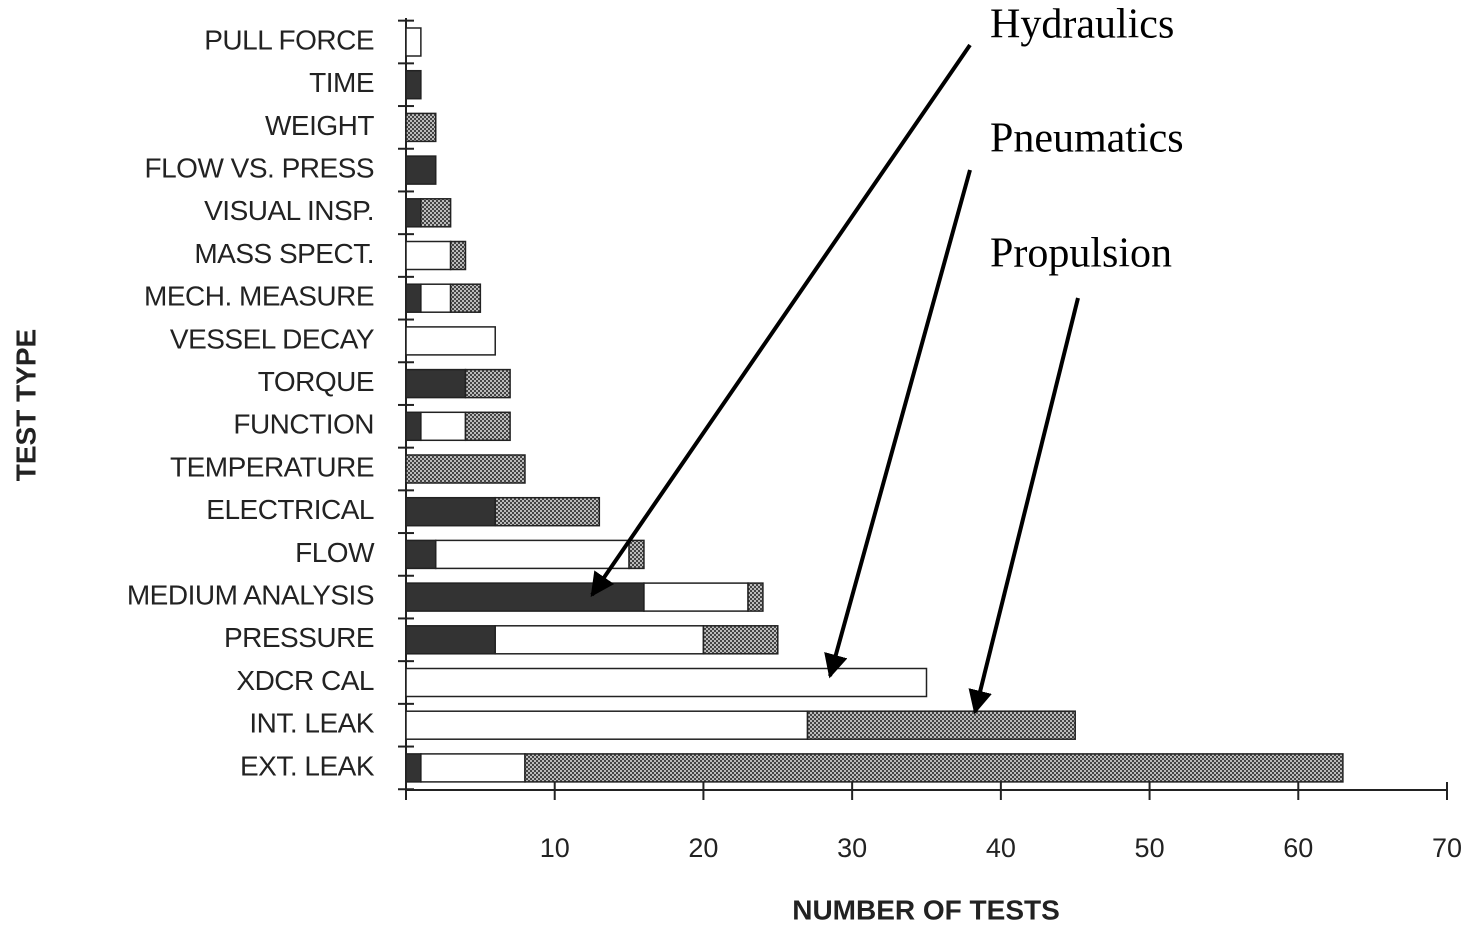 The image size is (1472, 926). What do you see at coordinates (1082, 25) in the screenshot?
I see `legend-label: Hydraulics` at bounding box center [1082, 25].